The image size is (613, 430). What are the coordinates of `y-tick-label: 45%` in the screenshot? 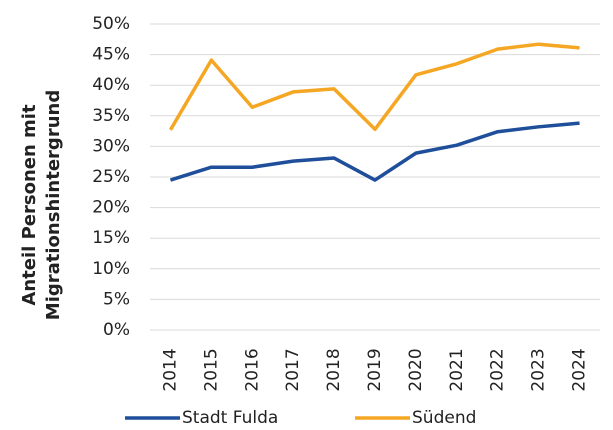 It's located at (111, 55).